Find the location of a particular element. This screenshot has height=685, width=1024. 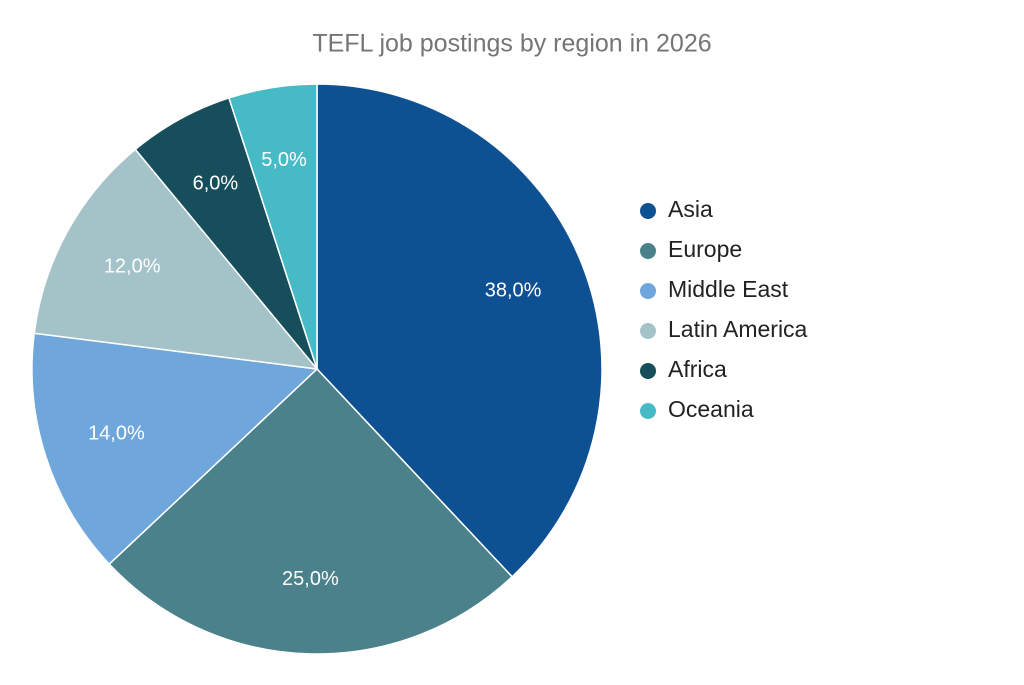

legend-label: Africa is located at coordinates (697, 369).